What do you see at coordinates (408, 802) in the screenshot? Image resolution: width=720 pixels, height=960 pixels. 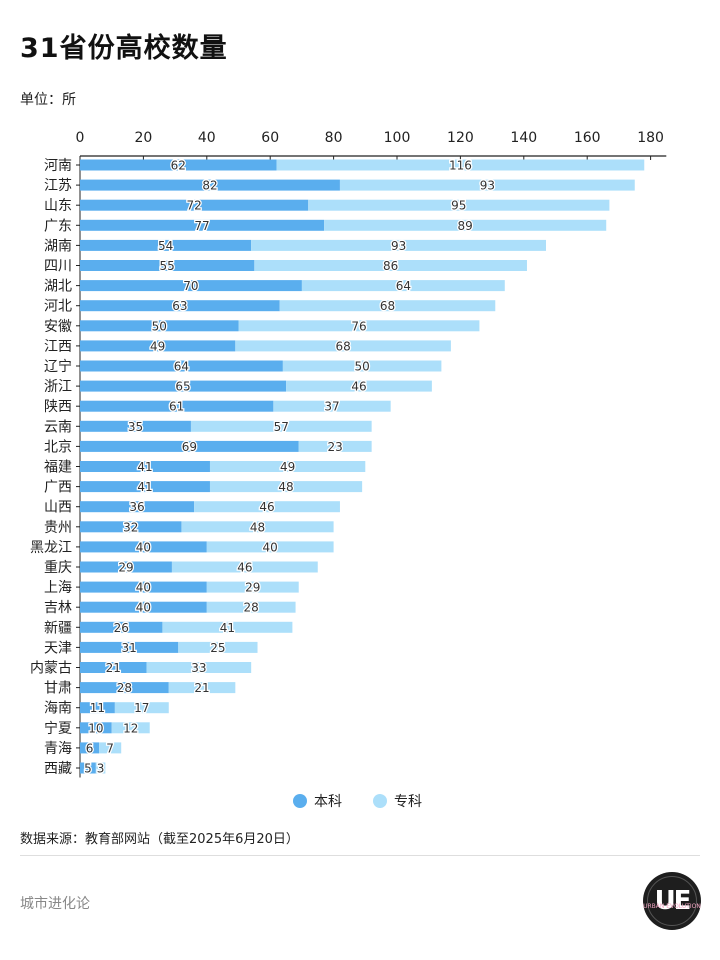 I see `legend-label-vocational: 专科` at bounding box center [408, 802].